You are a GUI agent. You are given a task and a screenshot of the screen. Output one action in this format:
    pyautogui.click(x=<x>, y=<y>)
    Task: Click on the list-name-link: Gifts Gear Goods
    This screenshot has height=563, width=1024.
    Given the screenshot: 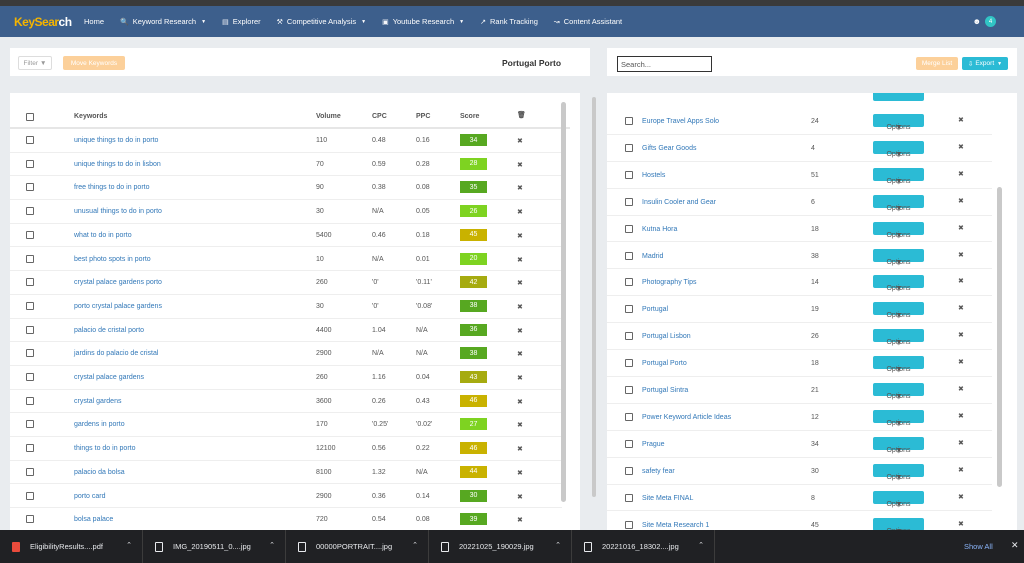 What is the action you would take?
    pyautogui.click(x=669, y=148)
    